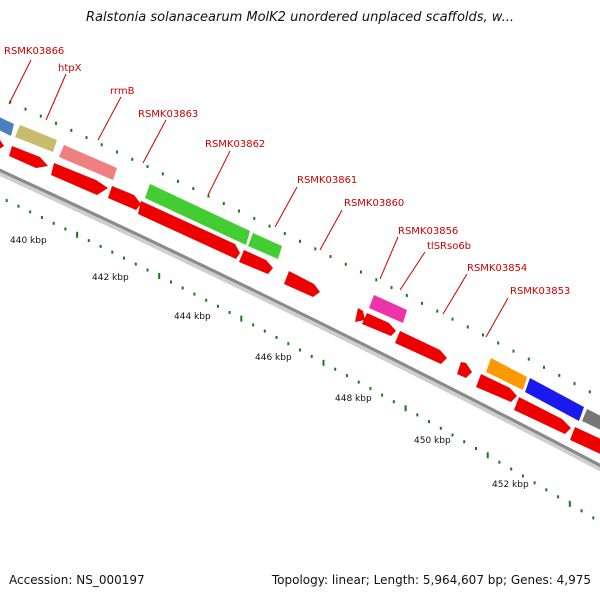  Describe the element at coordinates (7, 125) in the screenshot. I see `feature-rsmk03866` at that location.